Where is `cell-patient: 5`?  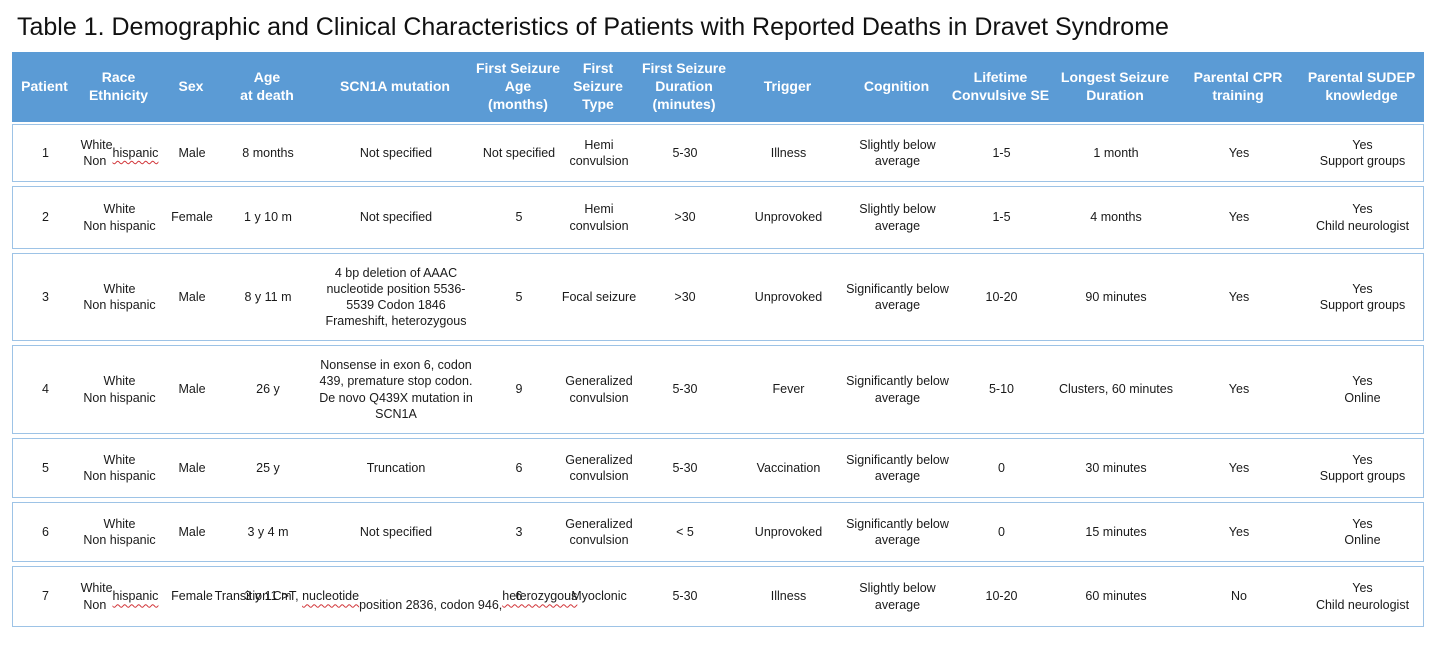
cell-patient: 5 is located at coordinates (45, 467).